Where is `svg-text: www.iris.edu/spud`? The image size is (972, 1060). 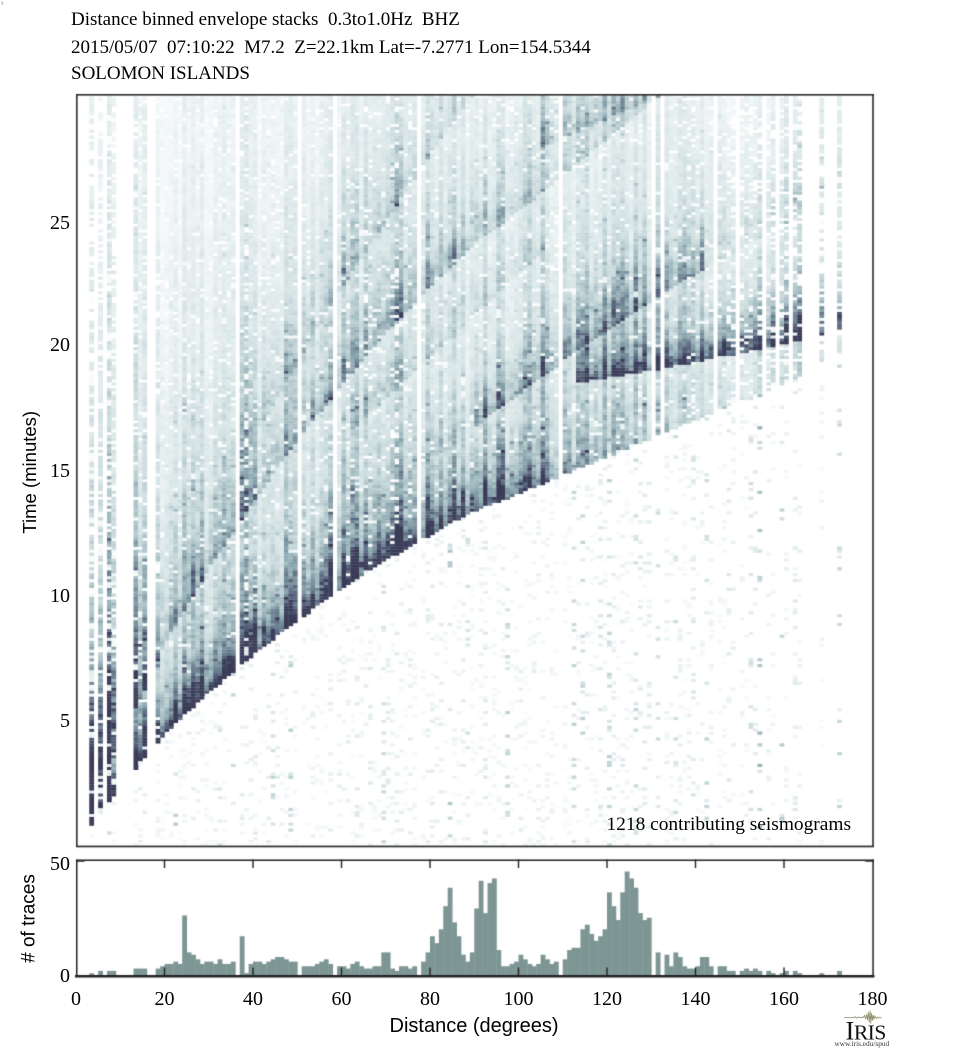 svg-text: www.iris.edu/spud is located at coordinates (862, 1043).